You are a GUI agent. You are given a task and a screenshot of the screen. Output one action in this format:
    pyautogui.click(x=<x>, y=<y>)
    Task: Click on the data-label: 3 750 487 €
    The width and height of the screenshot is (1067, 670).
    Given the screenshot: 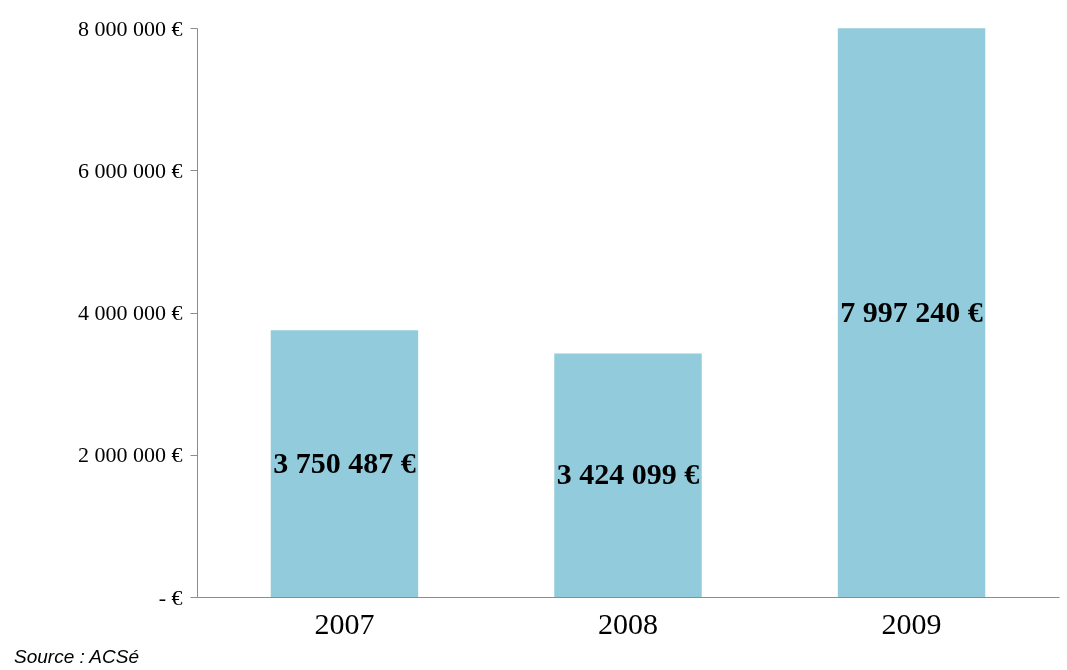 What is the action you would take?
    pyautogui.click(x=344, y=462)
    